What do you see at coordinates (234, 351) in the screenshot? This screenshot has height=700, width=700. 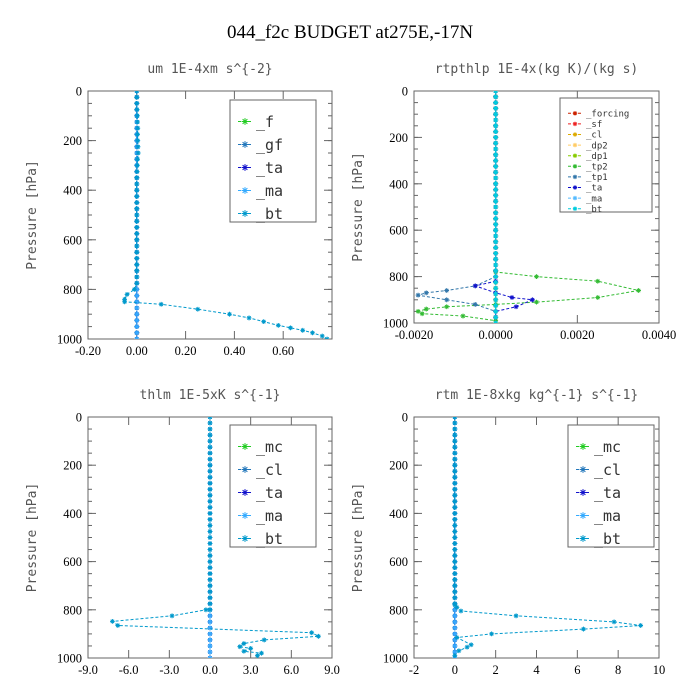 I see `x-tick-label: 0.40` at bounding box center [234, 351].